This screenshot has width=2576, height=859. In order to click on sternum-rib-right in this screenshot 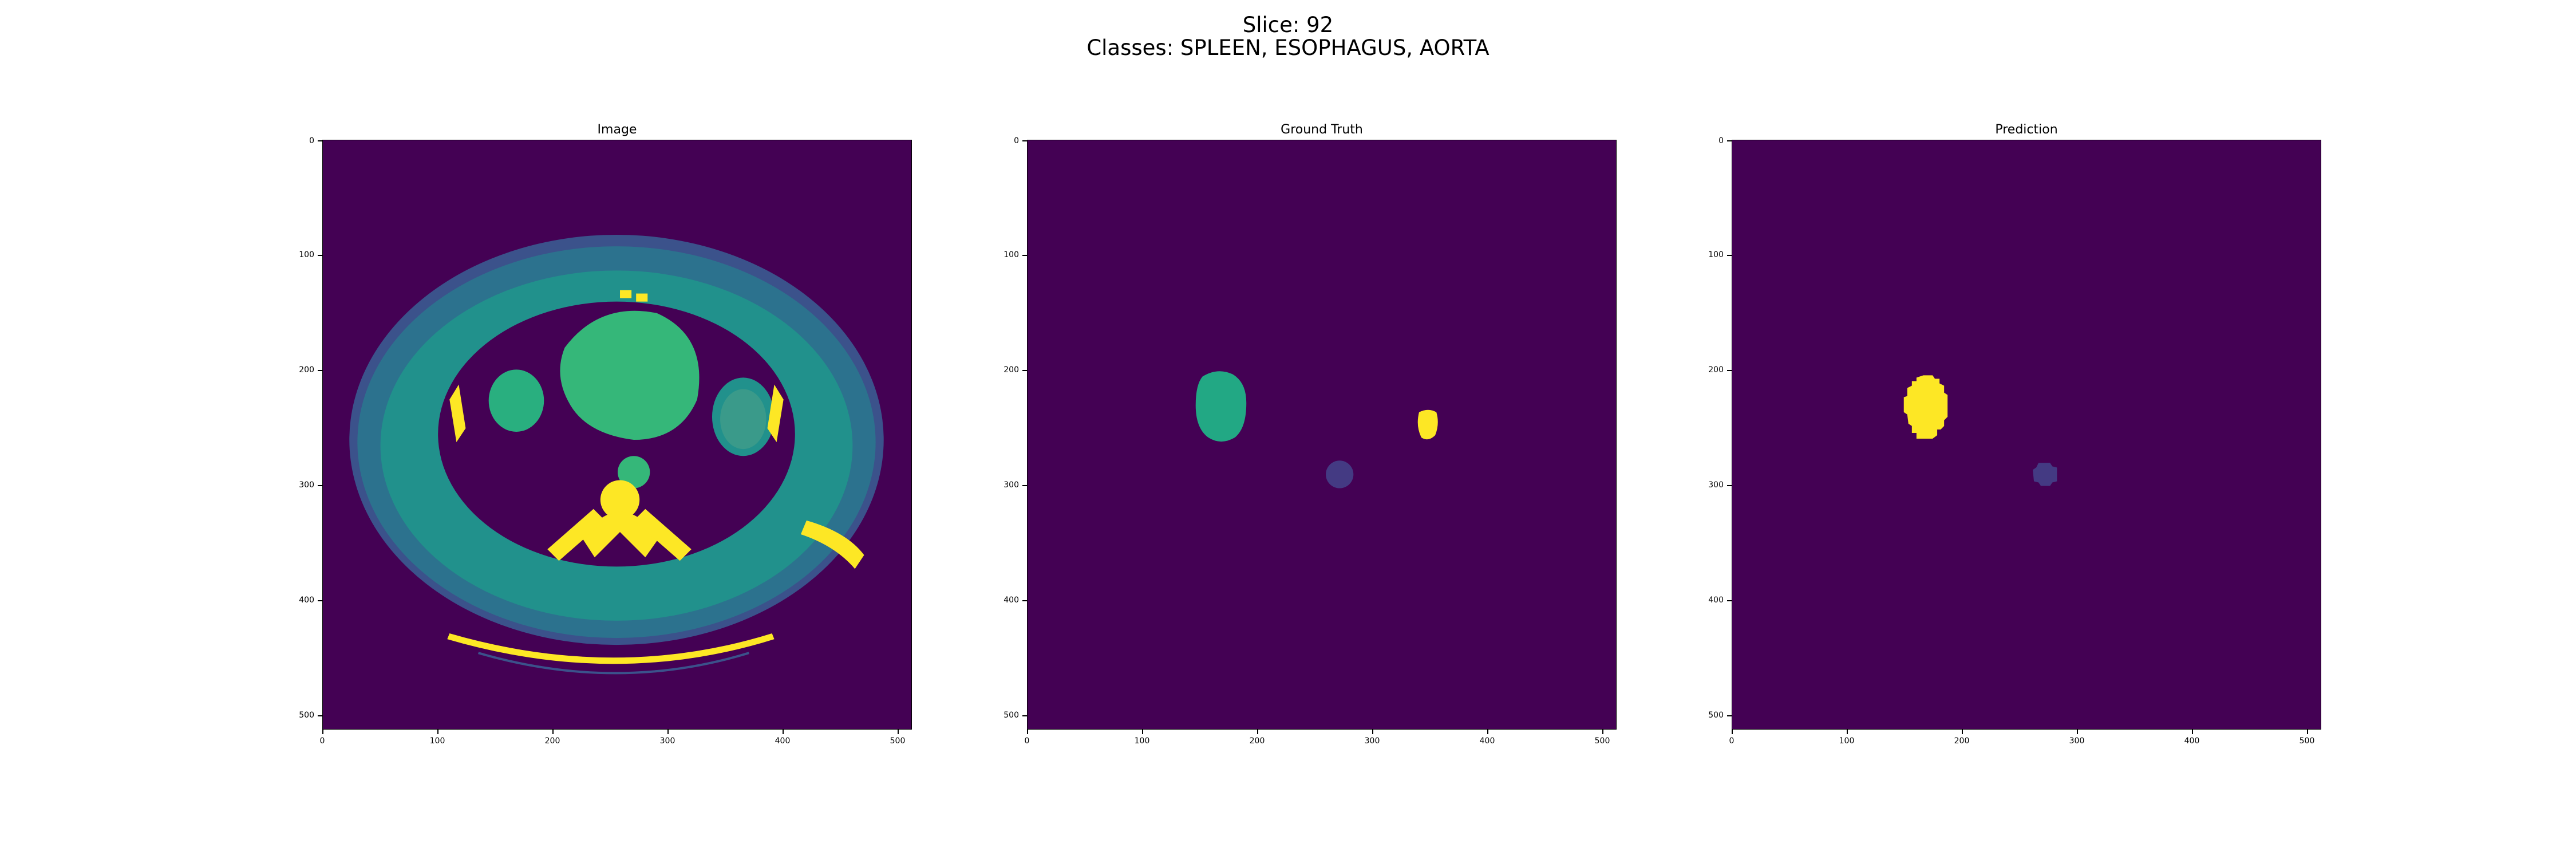, I will do `click(642, 297)`.